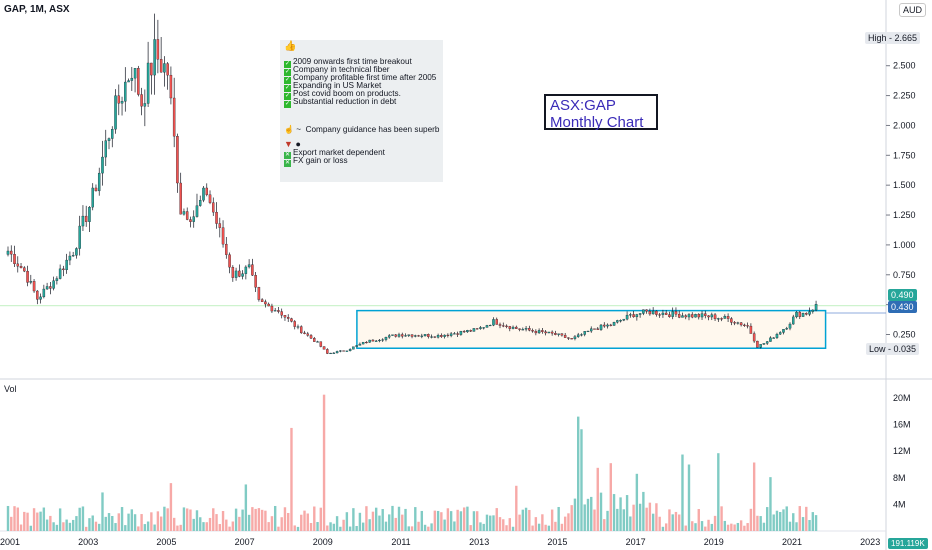  Describe the element at coordinates (597, 122) in the screenshot. I see `title-line-2: Monthly Chart` at that location.